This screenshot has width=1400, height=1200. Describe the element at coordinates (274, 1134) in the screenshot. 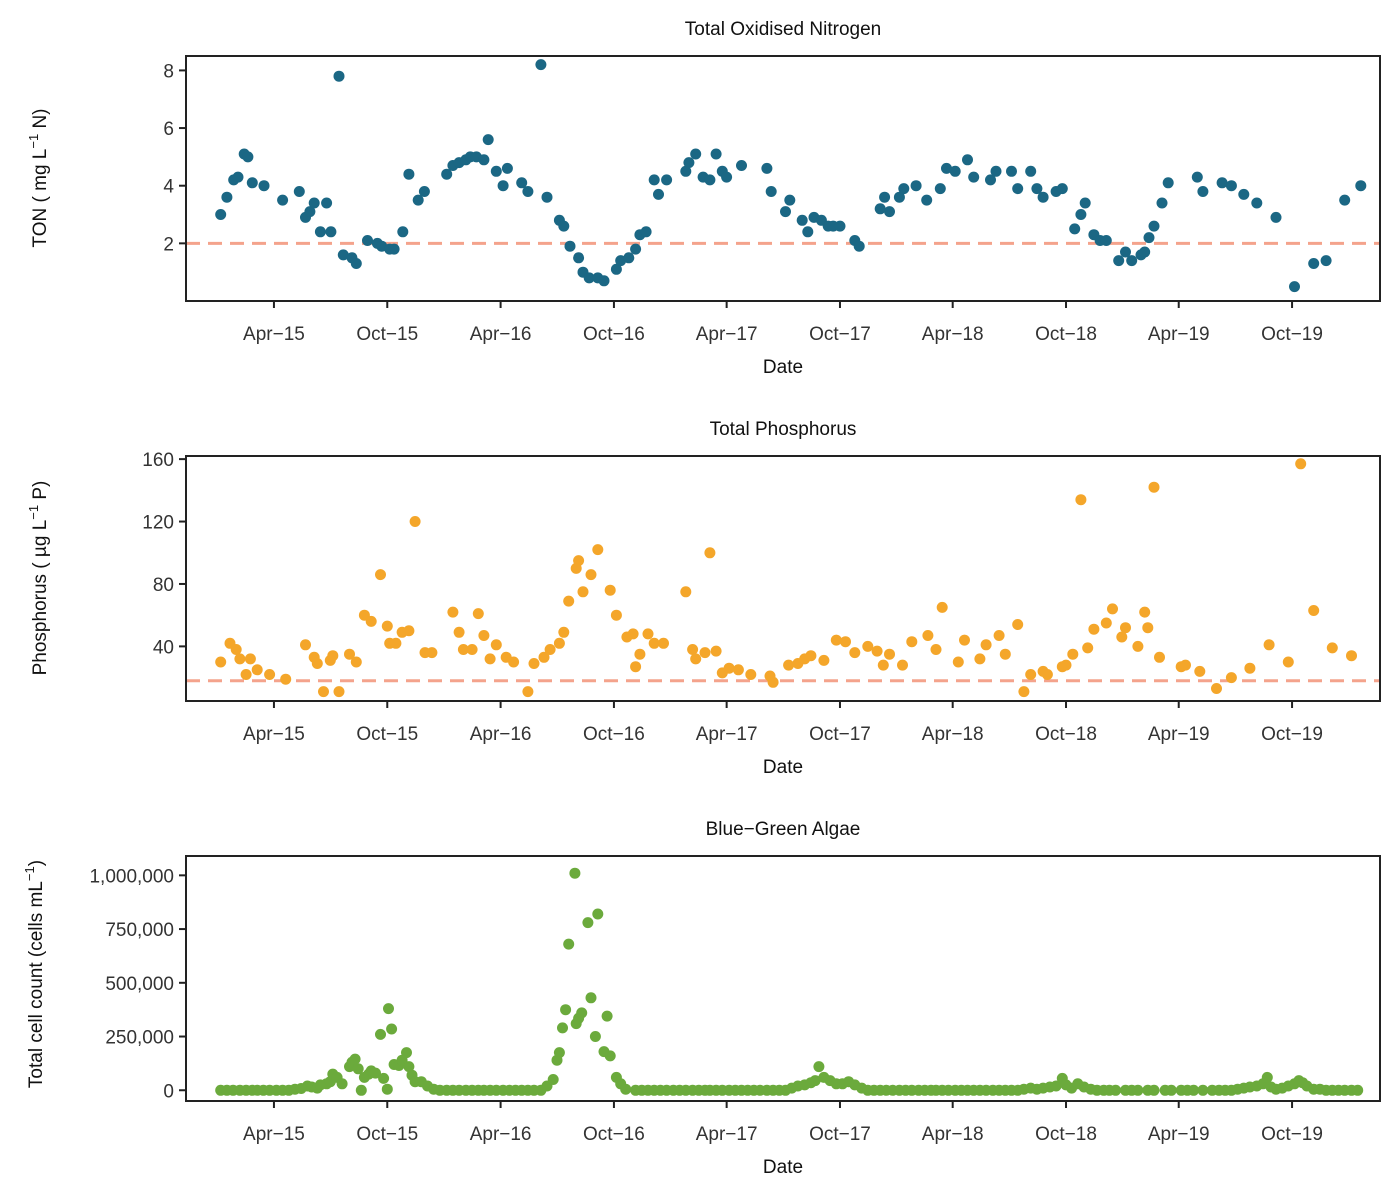

I see `bga-x-tick-label: Apr−15` at that location.